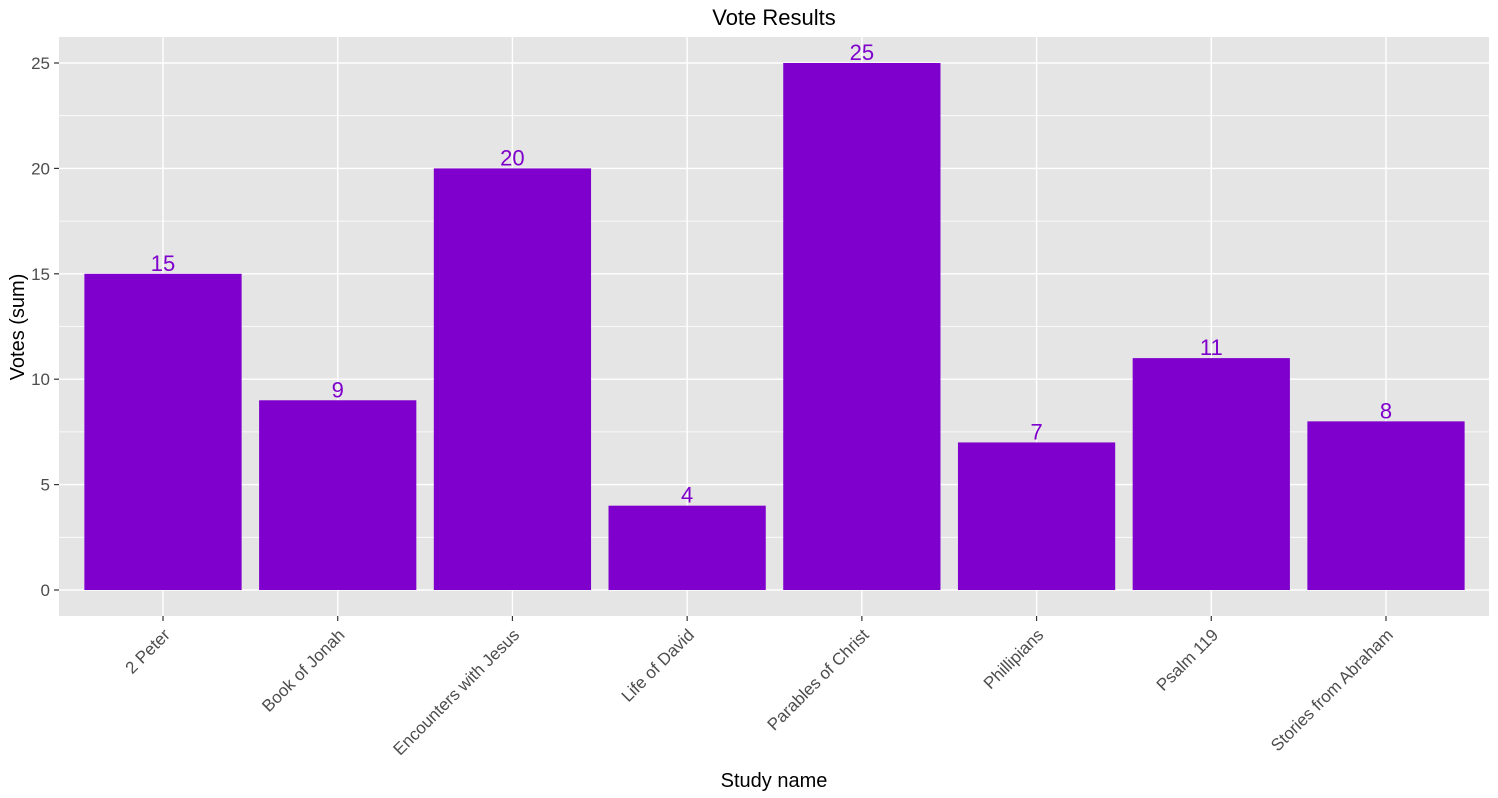 The image size is (1498, 798). Describe the element at coordinates (45, 485) in the screenshot. I see `y-tick-label: 5` at that location.